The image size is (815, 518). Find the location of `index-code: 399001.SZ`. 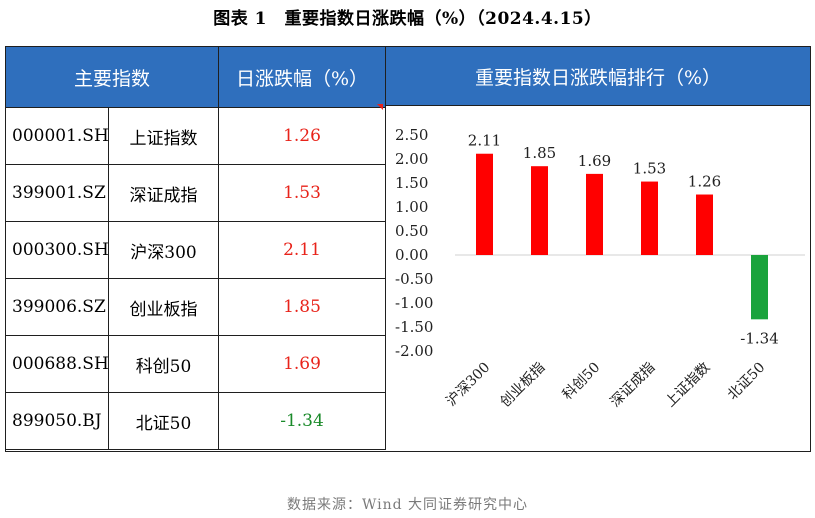

index-code: 399001.SZ is located at coordinates (57, 193).